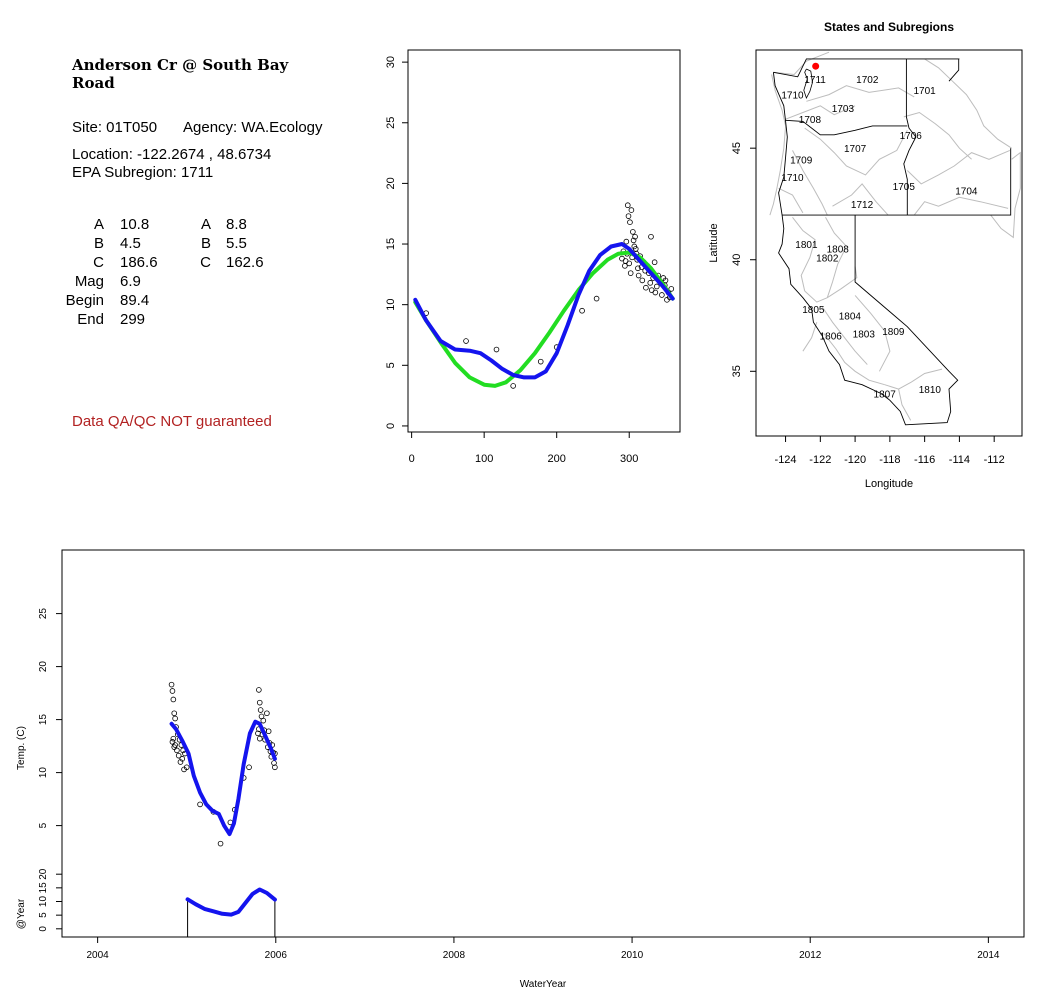 The height and width of the screenshot is (1001, 1038). What do you see at coordinates (391, 62) in the screenshot?
I see `y-tick-label: 30` at bounding box center [391, 62].